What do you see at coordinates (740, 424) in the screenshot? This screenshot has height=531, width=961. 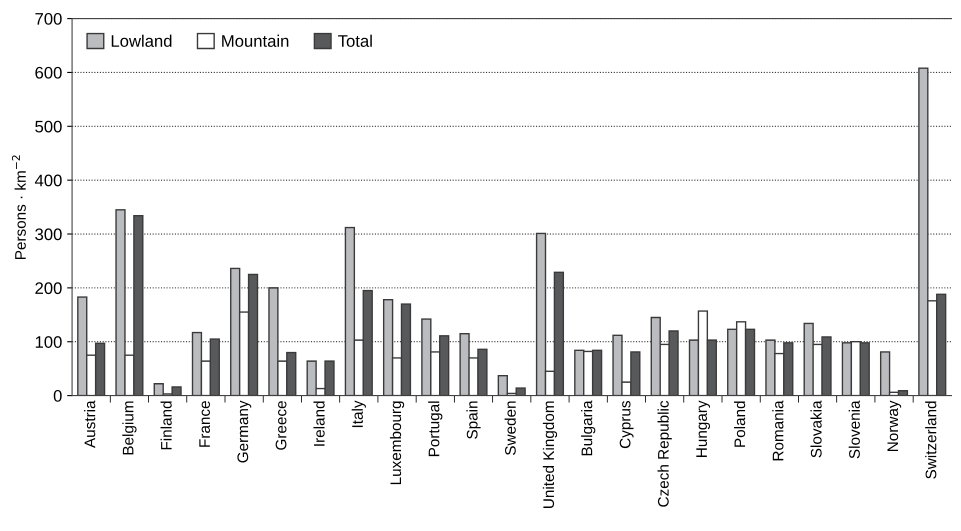 I see `x-tick-label: Poland` at bounding box center [740, 424].